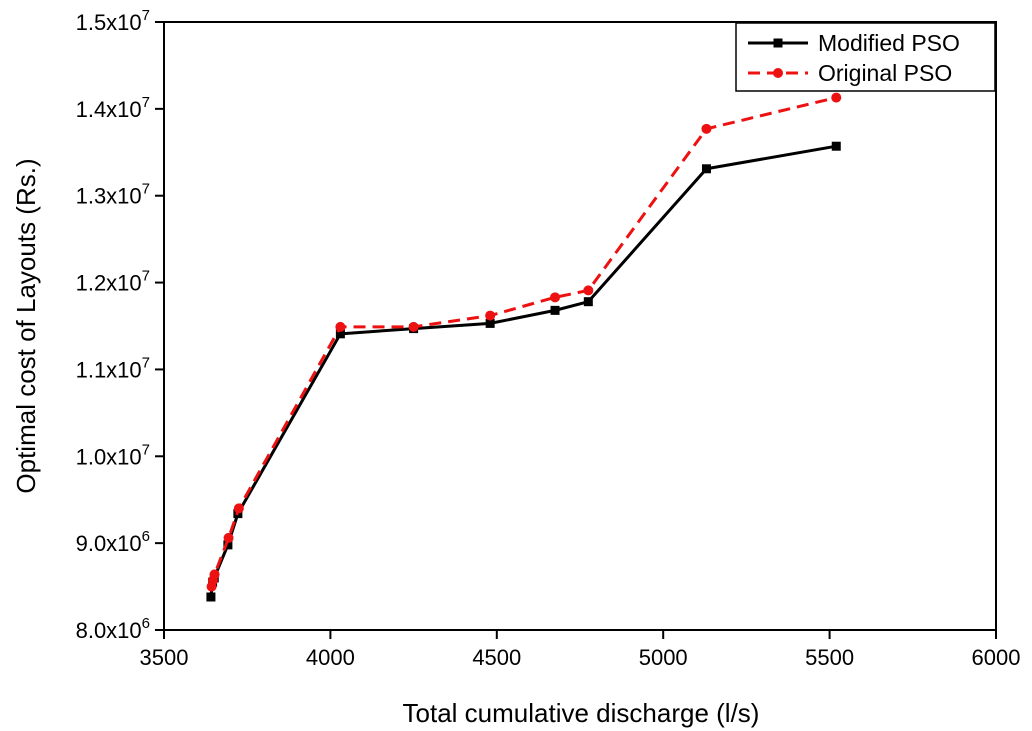 Image resolution: width=1032 pixels, height=731 pixels. What do you see at coordinates (113, 108) in the screenshot?
I see `y-tick-label: 1.4x10⁷` at bounding box center [113, 108].